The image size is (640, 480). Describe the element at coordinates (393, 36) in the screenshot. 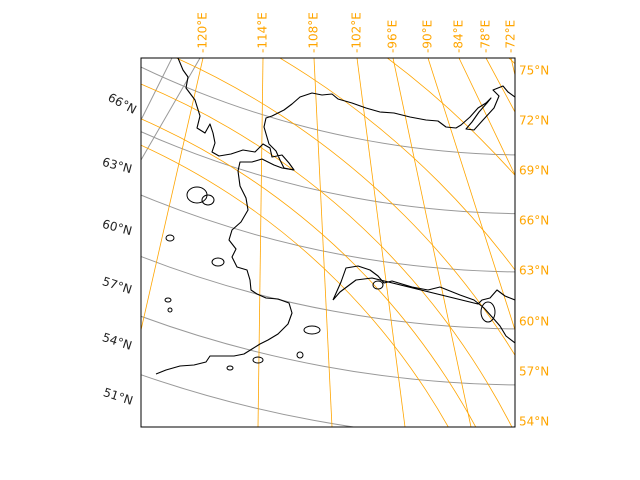

I see `secondary-lon-label--96: -96°E` at that location.